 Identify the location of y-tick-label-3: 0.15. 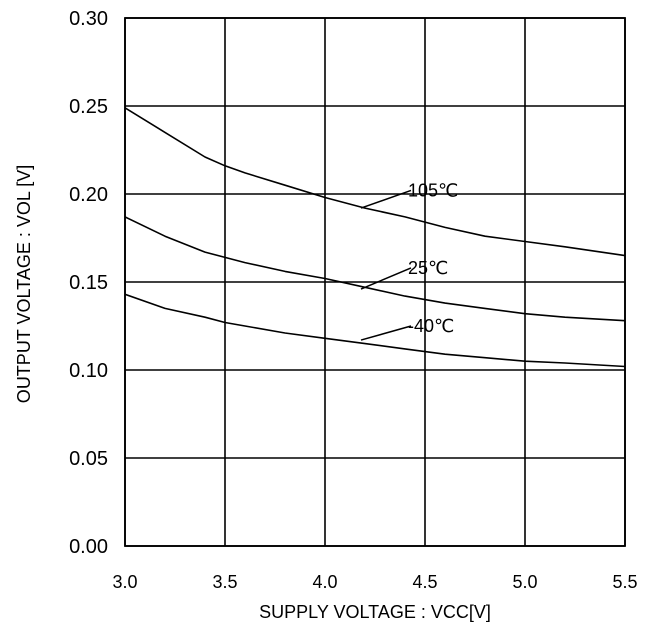
(88, 283).